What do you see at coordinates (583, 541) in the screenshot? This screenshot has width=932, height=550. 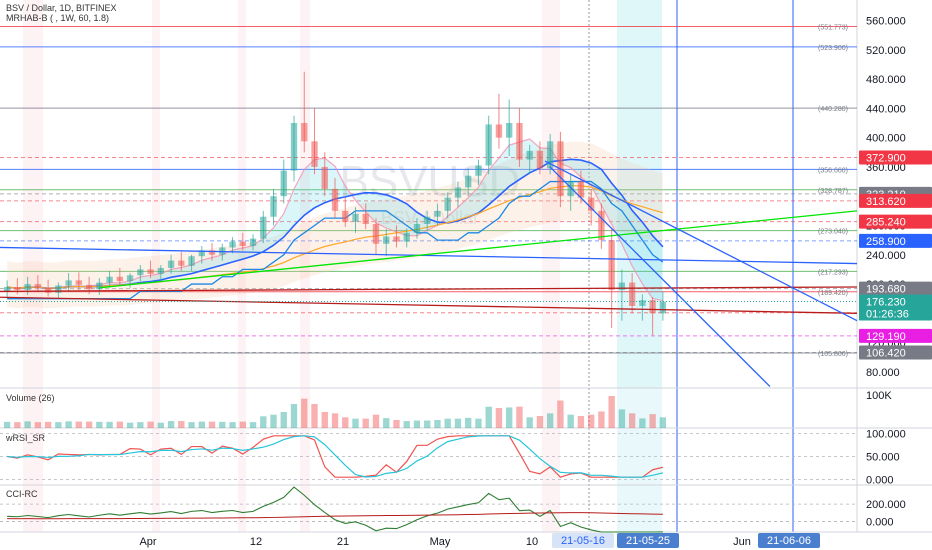 I see `date-badge-label: 21-05-16` at bounding box center [583, 541].